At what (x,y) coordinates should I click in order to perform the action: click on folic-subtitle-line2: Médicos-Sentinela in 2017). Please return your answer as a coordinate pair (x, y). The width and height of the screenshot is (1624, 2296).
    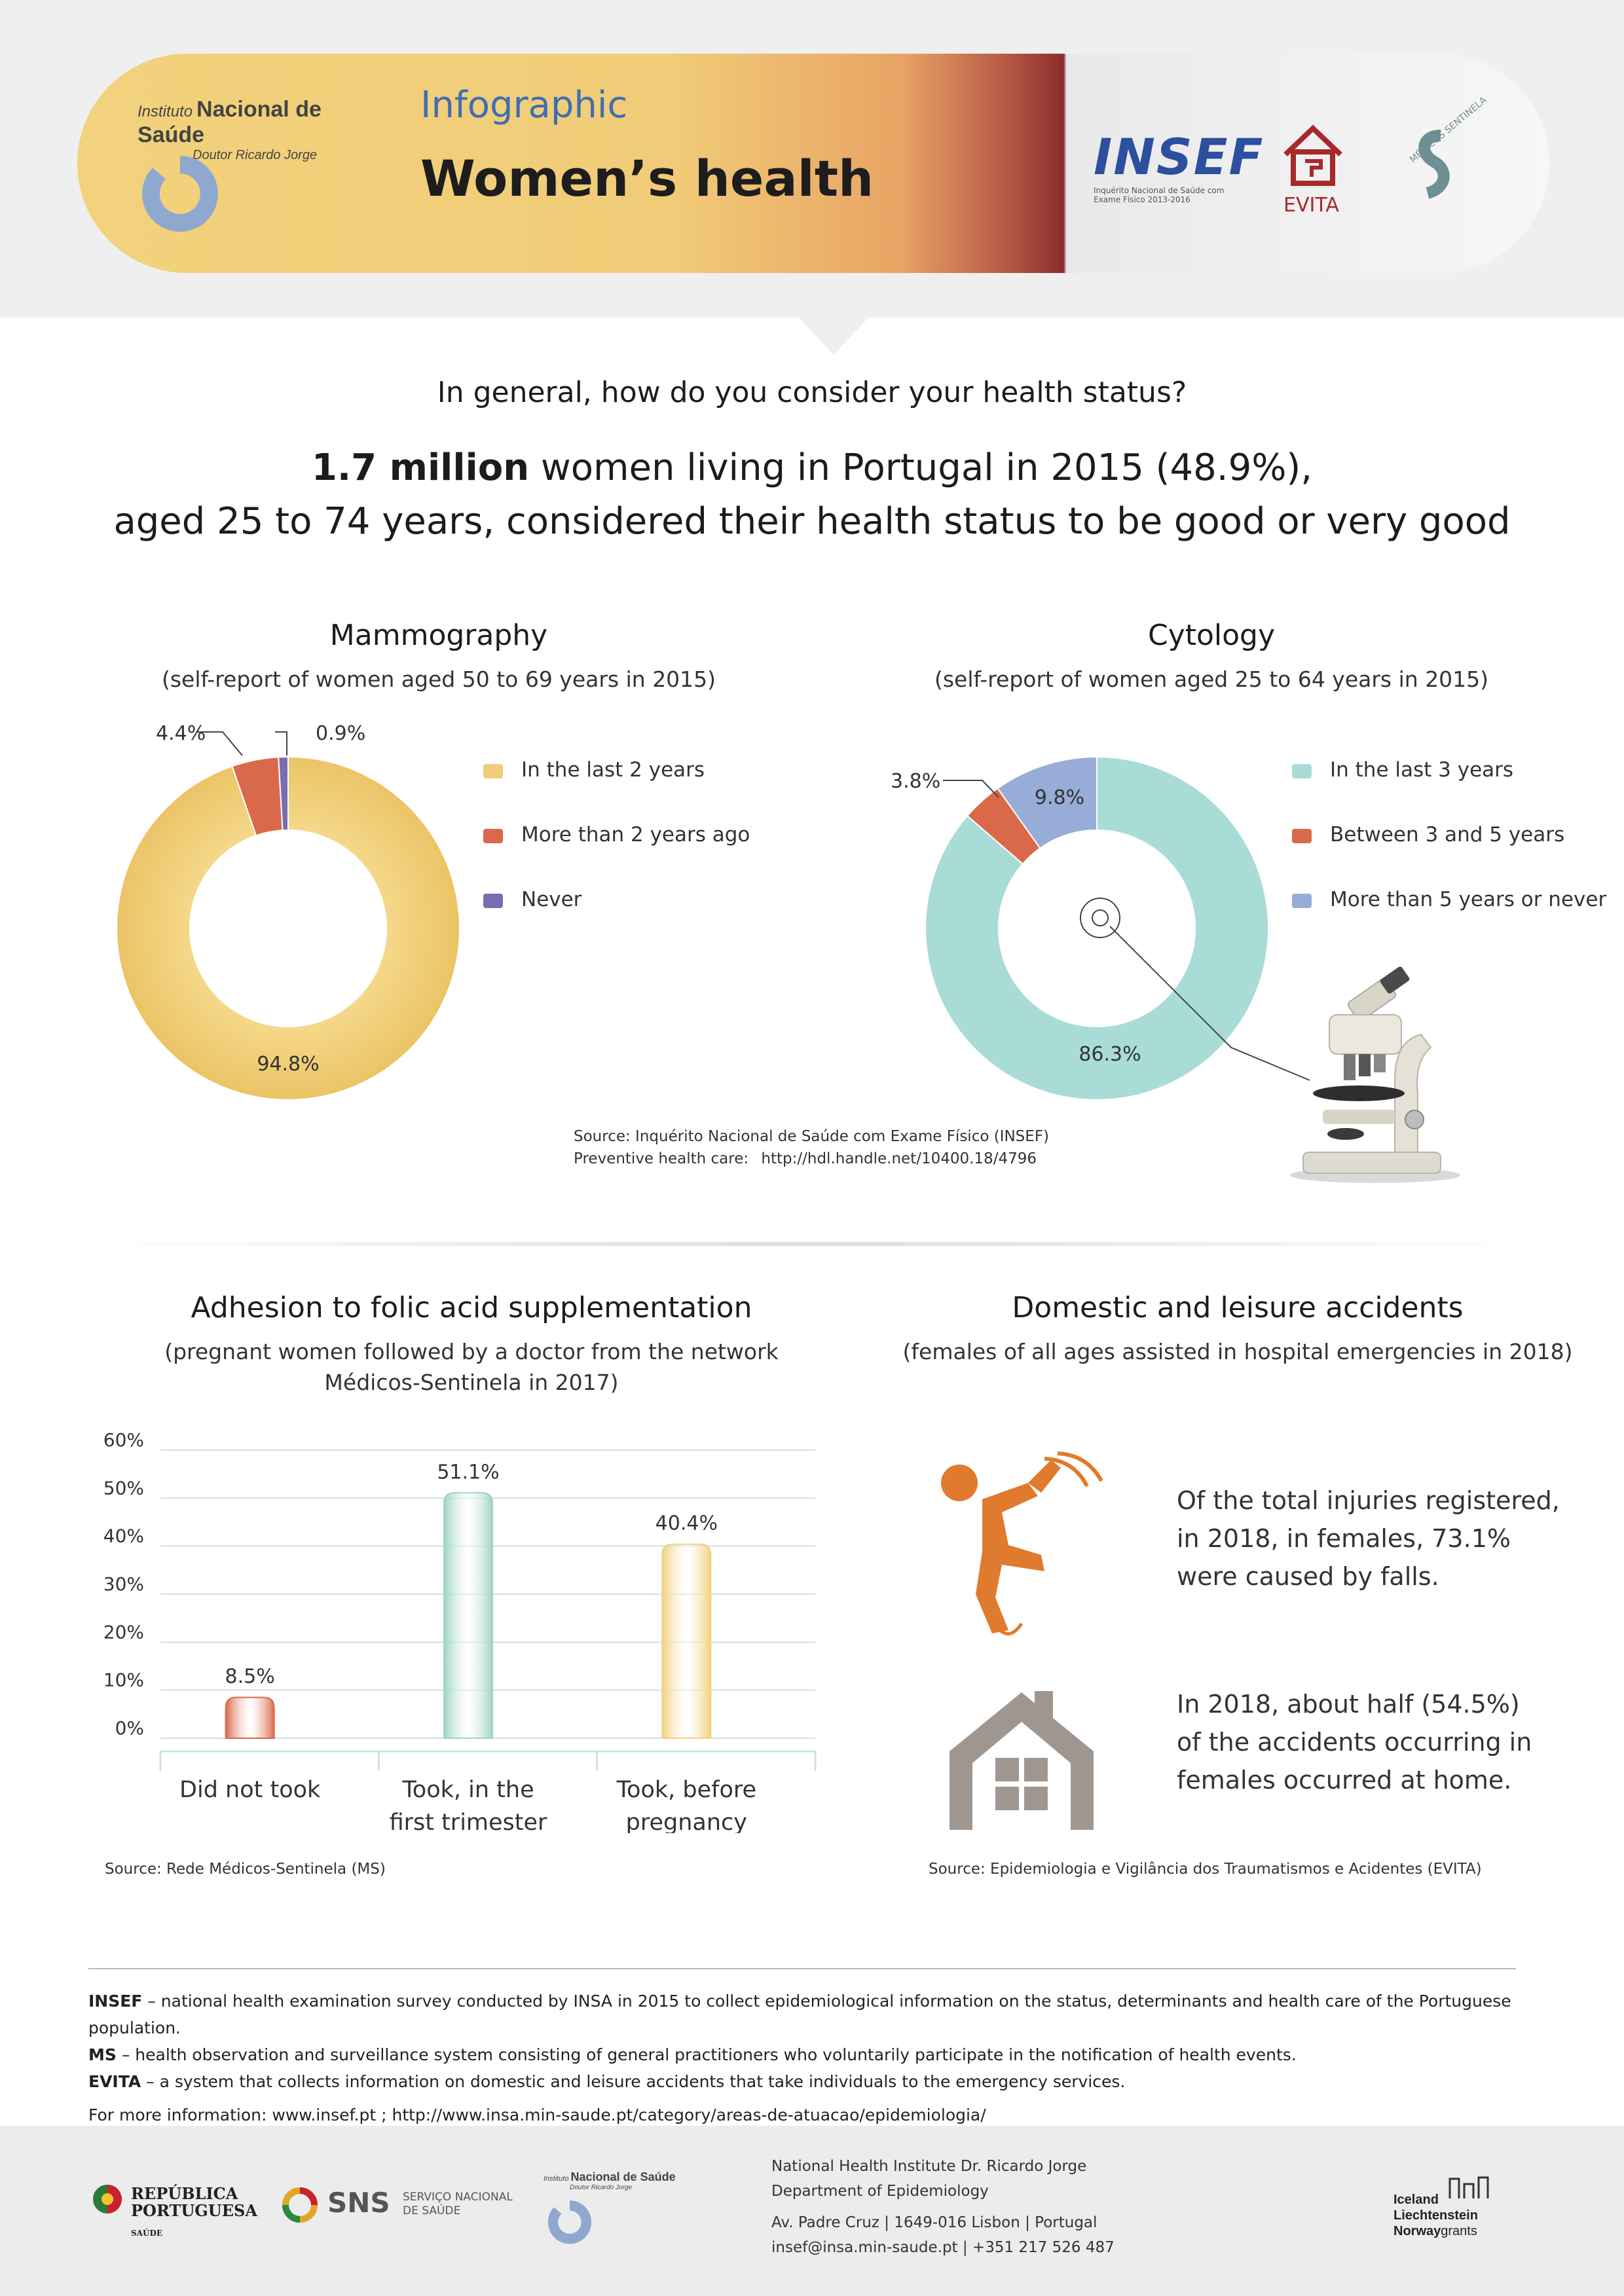
    Looking at the image, I should click on (471, 1382).